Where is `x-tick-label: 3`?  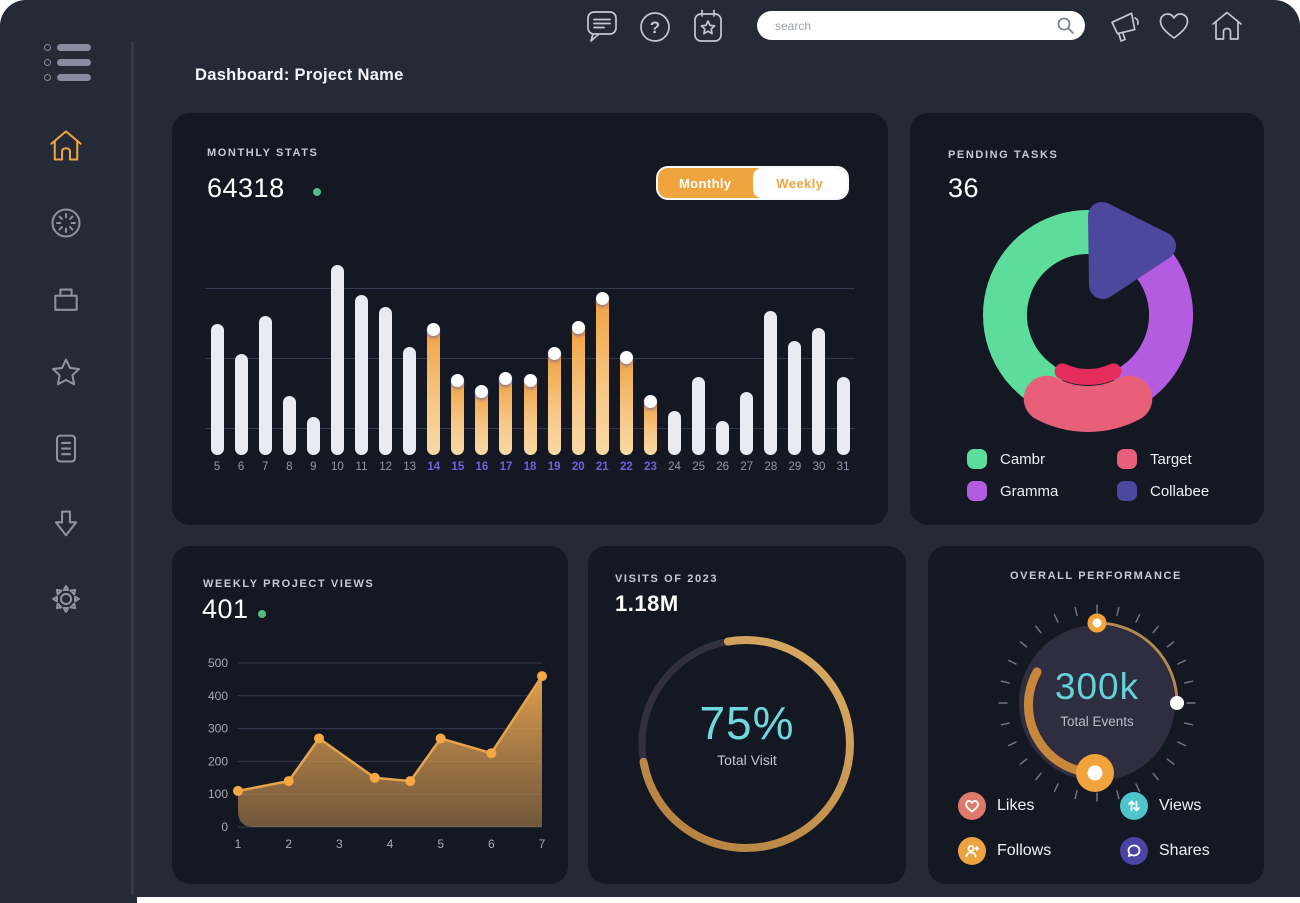
x-tick-label: 3 is located at coordinates (339, 844).